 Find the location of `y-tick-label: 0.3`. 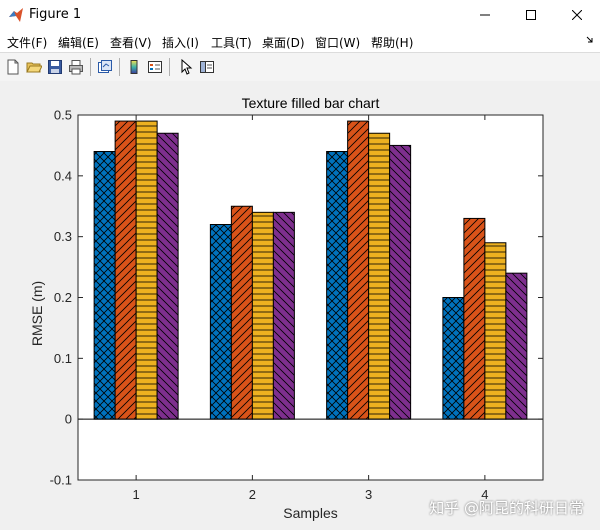

y-tick-label: 0.3 is located at coordinates (63, 236).